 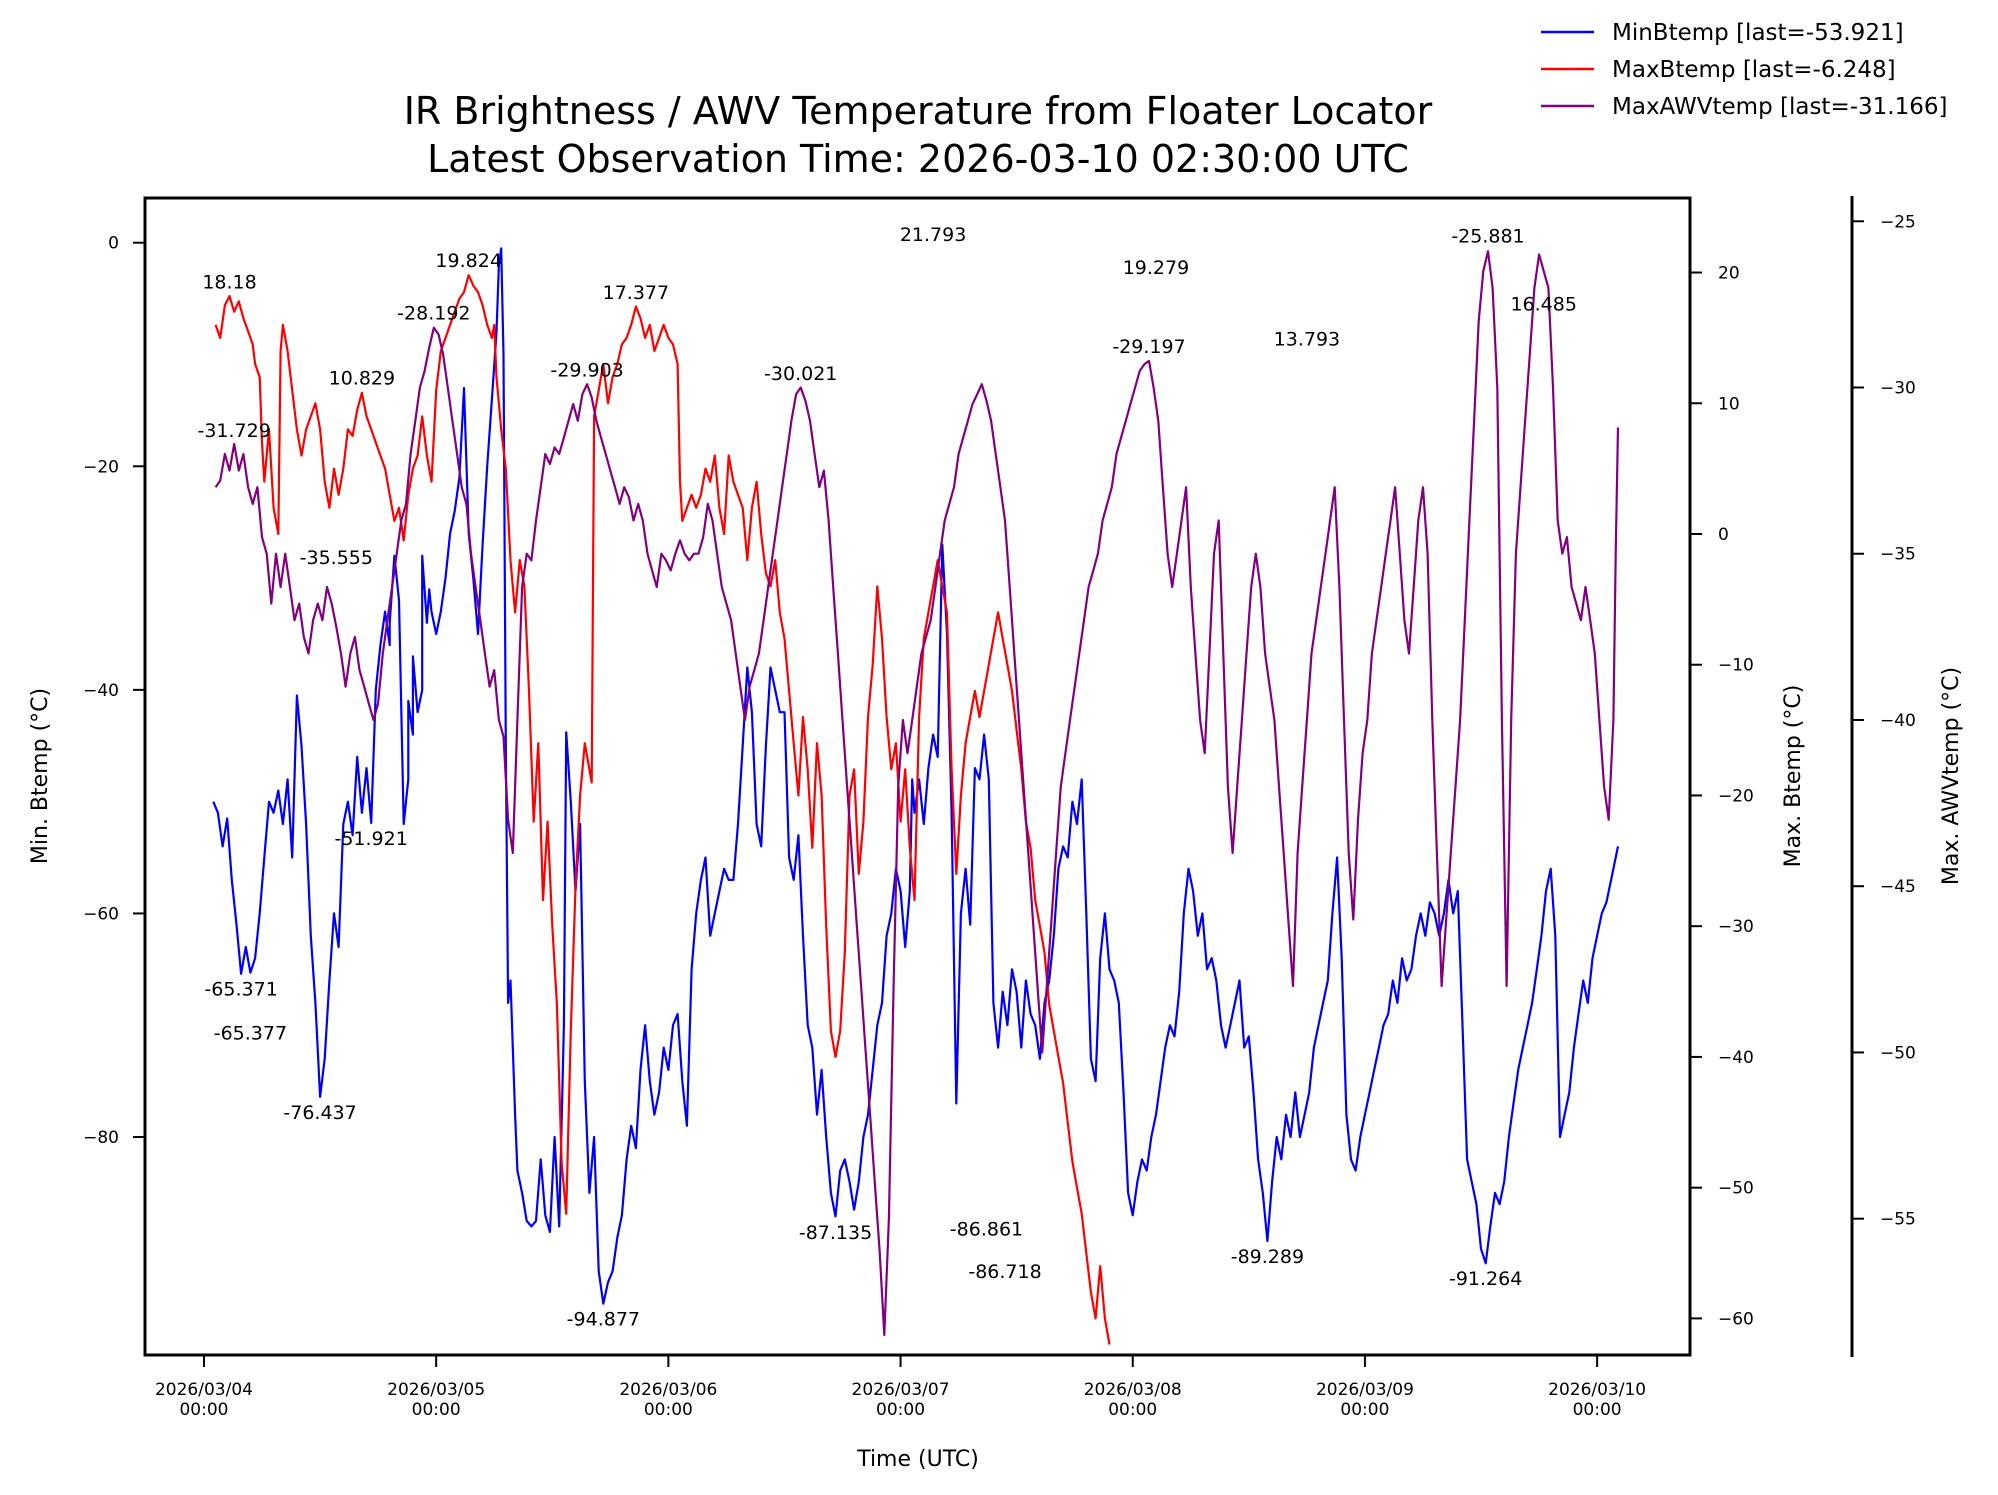 What do you see at coordinates (1729, 274) in the screenshot?
I see `right1-tick-label-0: 20` at bounding box center [1729, 274].